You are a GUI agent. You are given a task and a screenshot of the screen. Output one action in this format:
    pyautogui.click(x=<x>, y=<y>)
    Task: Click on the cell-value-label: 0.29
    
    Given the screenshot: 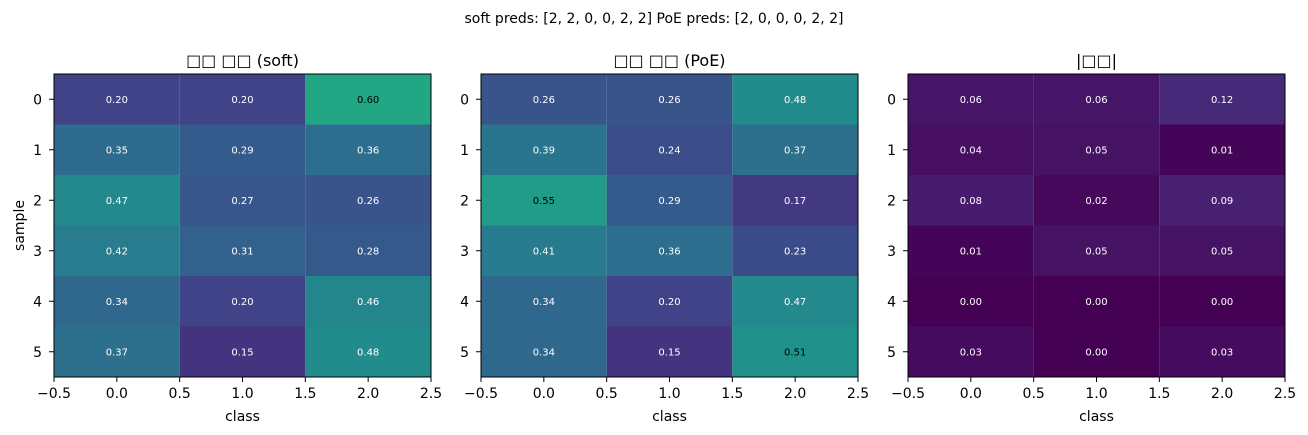 What is the action you would take?
    pyautogui.click(x=242, y=150)
    